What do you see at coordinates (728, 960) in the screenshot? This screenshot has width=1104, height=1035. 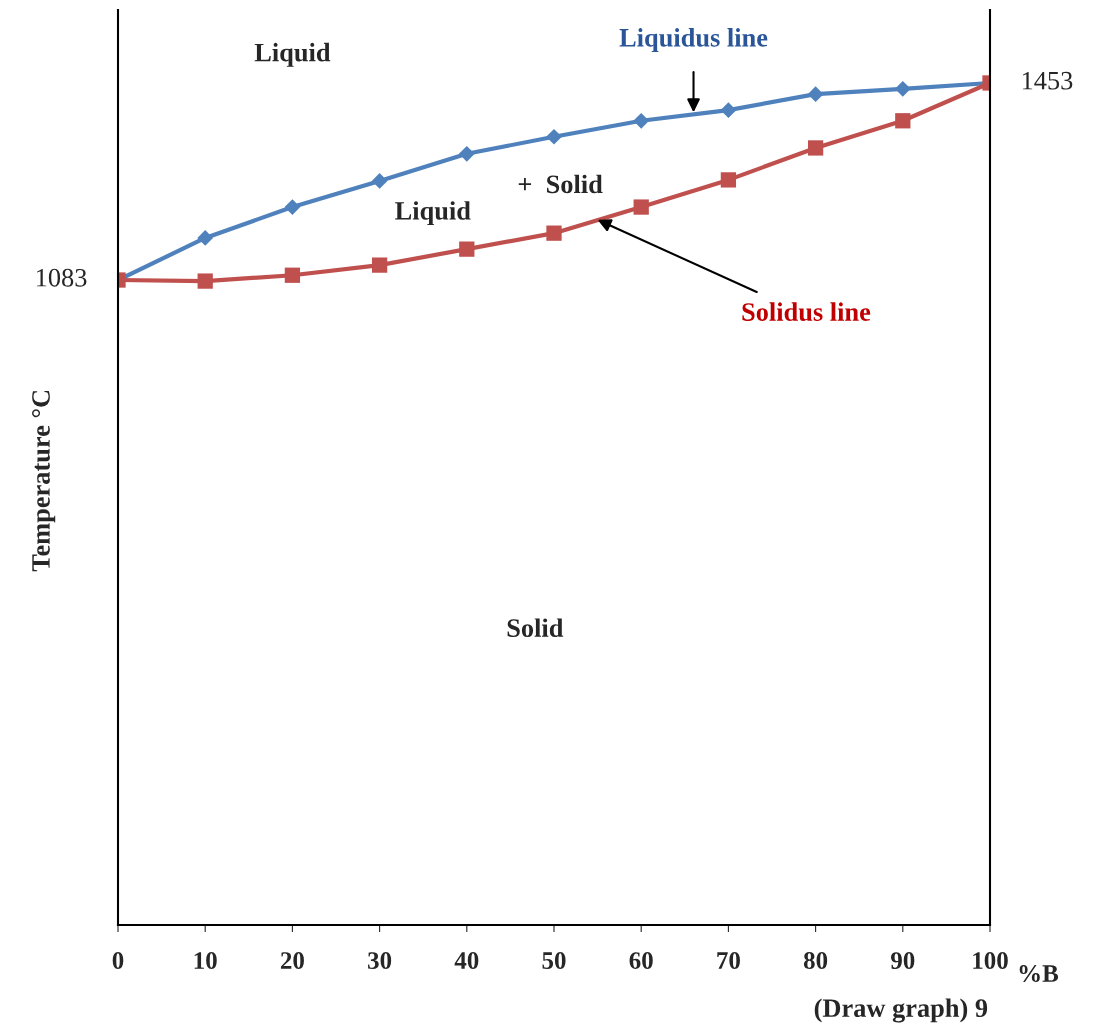 I see `x-tick-label: 70` at bounding box center [728, 960].